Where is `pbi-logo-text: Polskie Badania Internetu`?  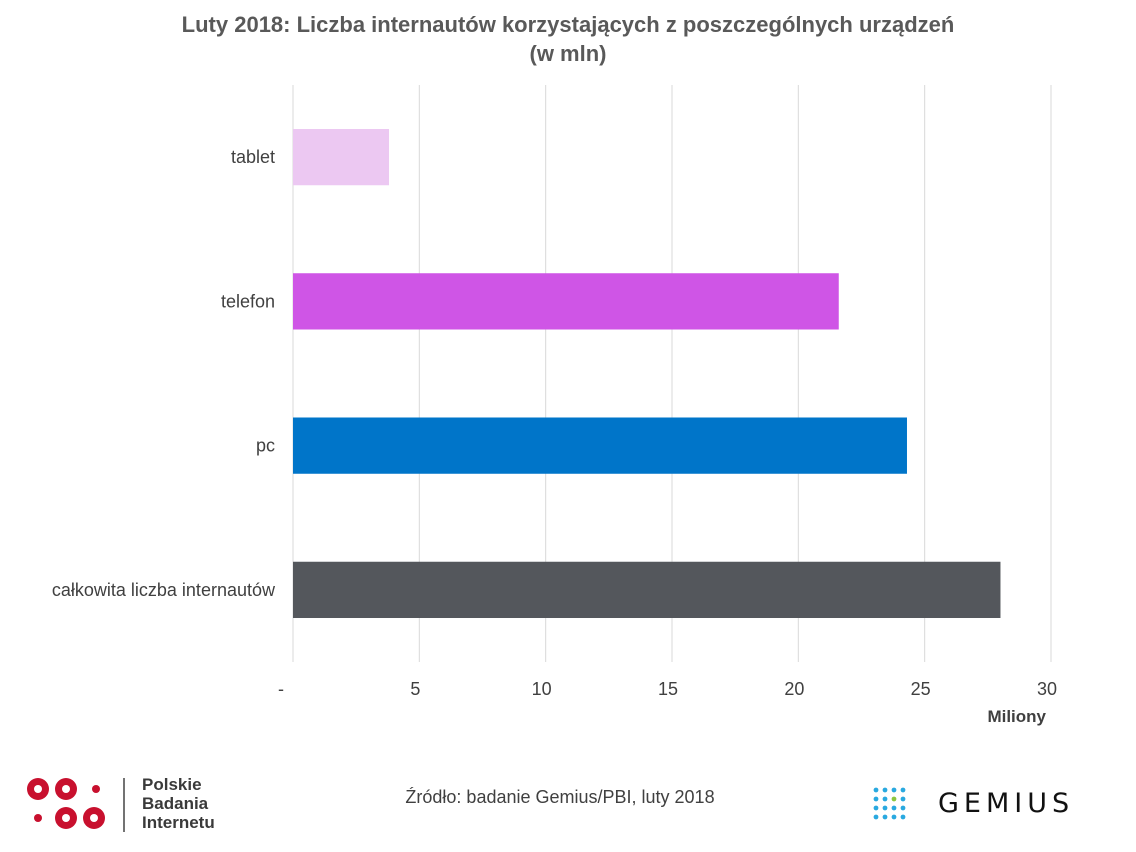 pbi-logo-text: Polskie Badania Internetu is located at coordinates (178, 803).